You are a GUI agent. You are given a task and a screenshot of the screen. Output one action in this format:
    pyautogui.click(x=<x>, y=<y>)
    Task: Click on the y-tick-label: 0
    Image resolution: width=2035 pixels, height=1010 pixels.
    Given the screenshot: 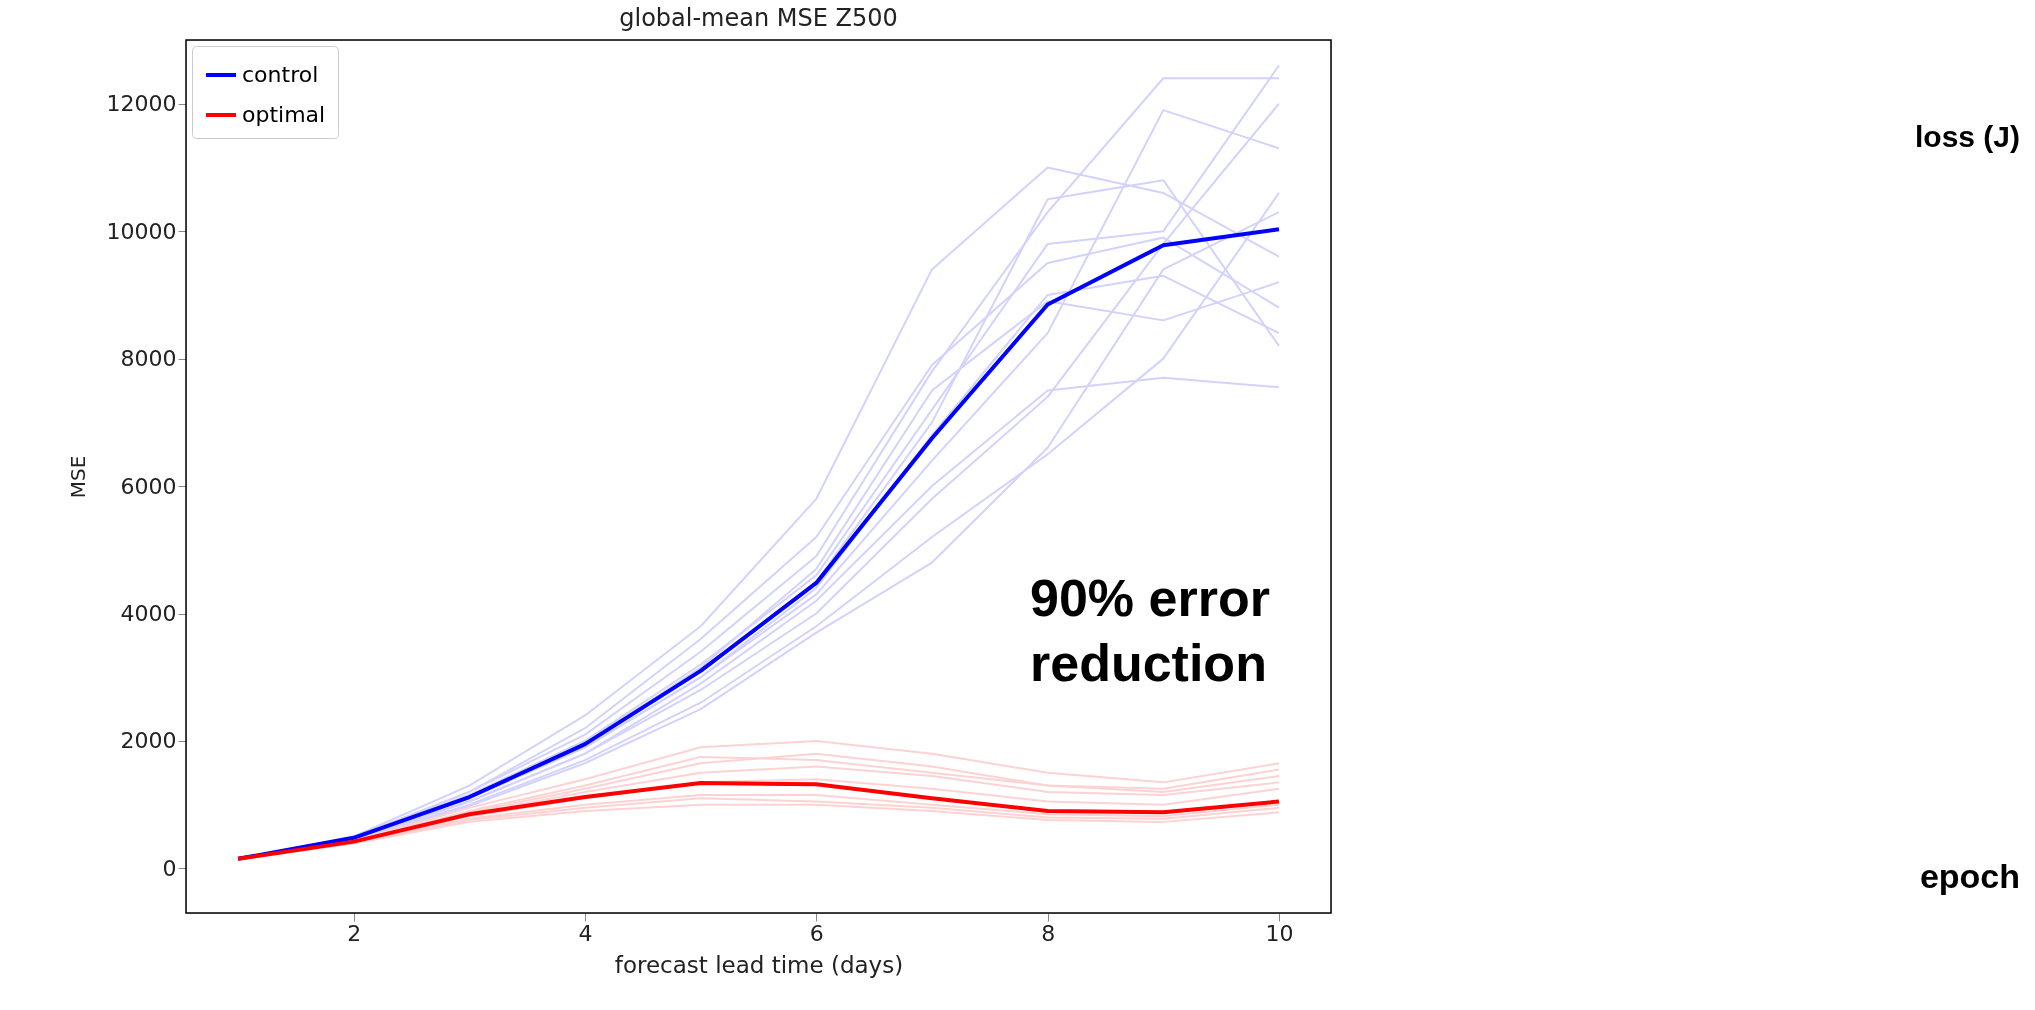 What is the action you would take?
    pyautogui.click(x=169, y=868)
    